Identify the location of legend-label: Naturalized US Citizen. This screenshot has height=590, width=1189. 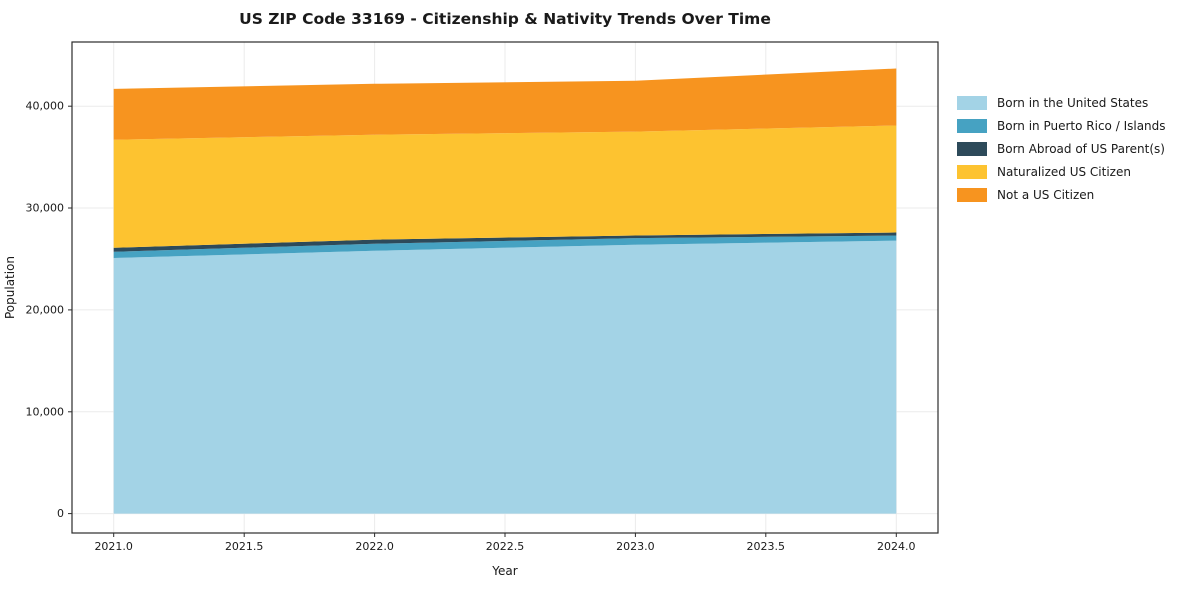
(1064, 172).